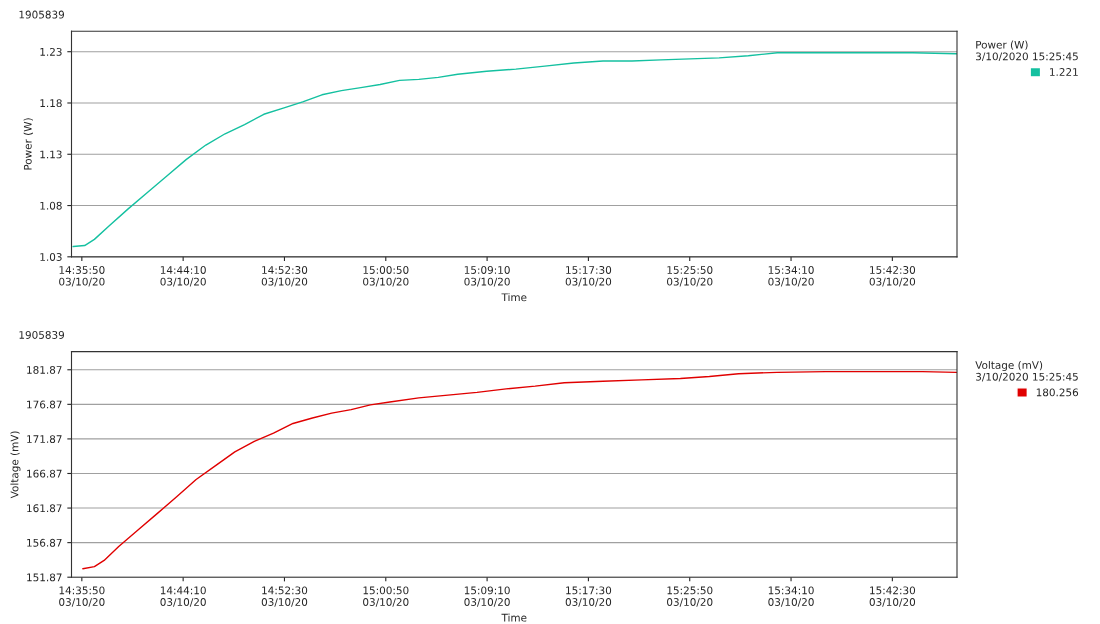  I want to click on y-axis-title: Voltage (mV), so click(15, 465).